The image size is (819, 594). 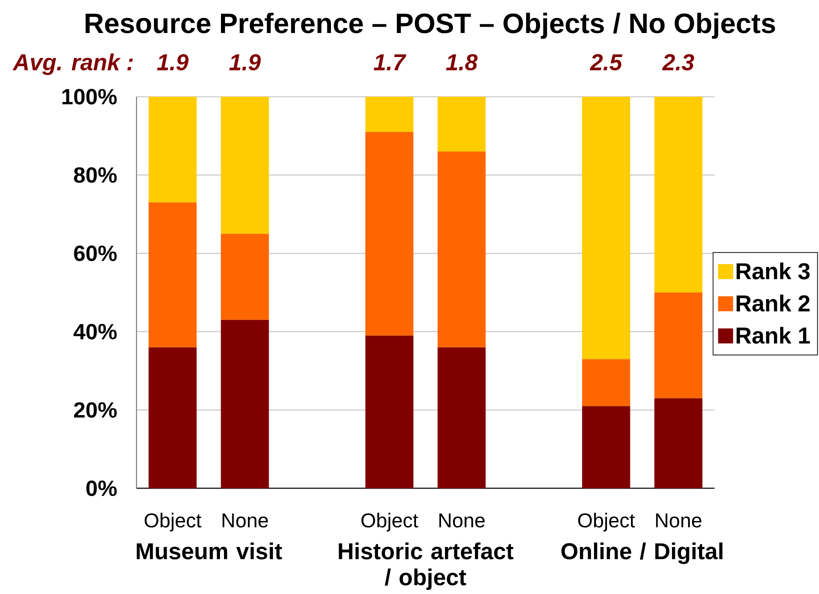 I want to click on y-tick-label: 60%, so click(x=95, y=254).